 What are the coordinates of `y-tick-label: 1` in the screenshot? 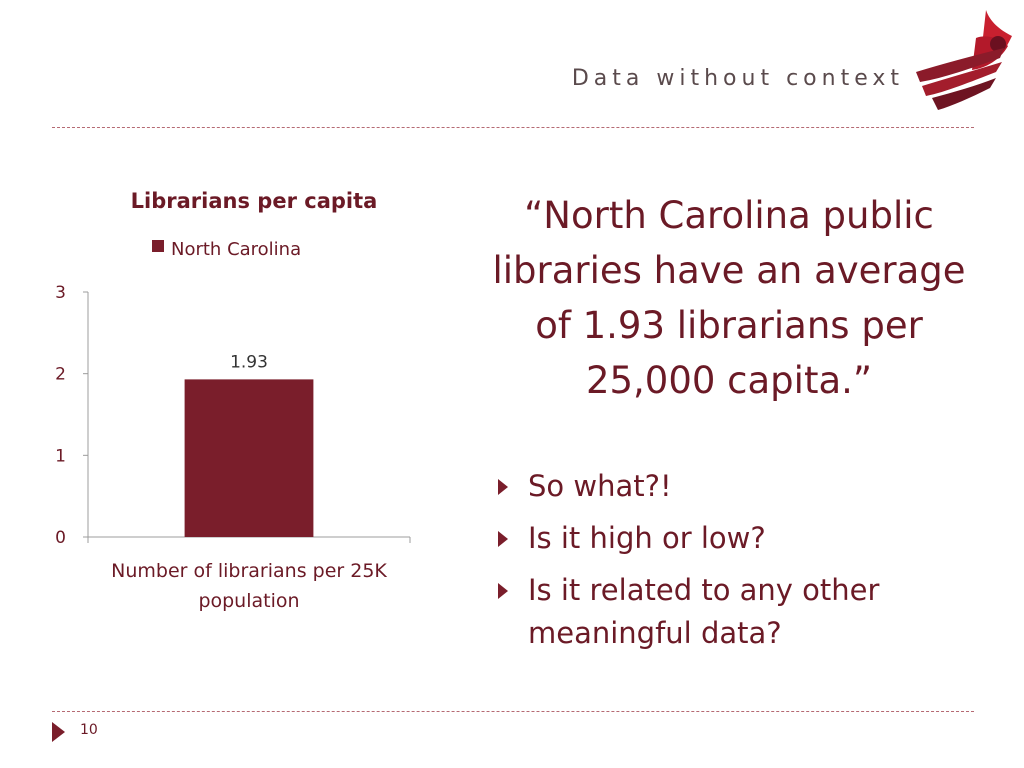 It's located at (60, 456).